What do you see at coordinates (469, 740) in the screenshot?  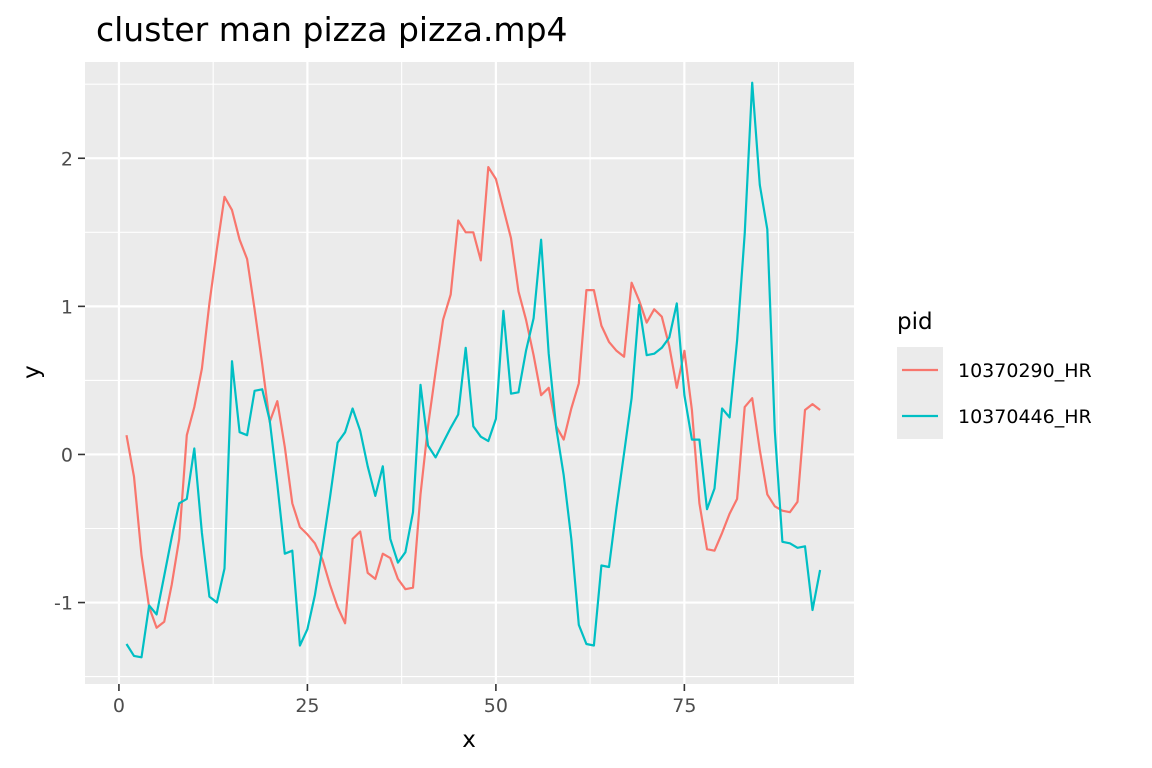 I see `x-axis-title: x` at bounding box center [469, 740].